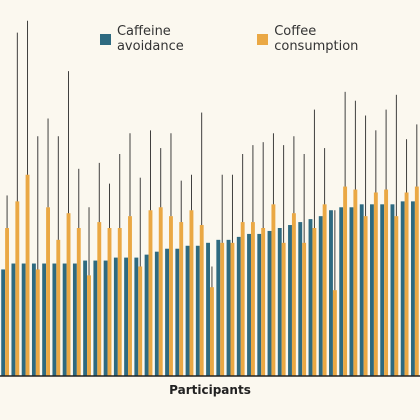 The width and height of the screenshot is (420, 420). I want to click on legend-label-caffeine-avoidance: Caffeine avoidance, so click(150, 39).